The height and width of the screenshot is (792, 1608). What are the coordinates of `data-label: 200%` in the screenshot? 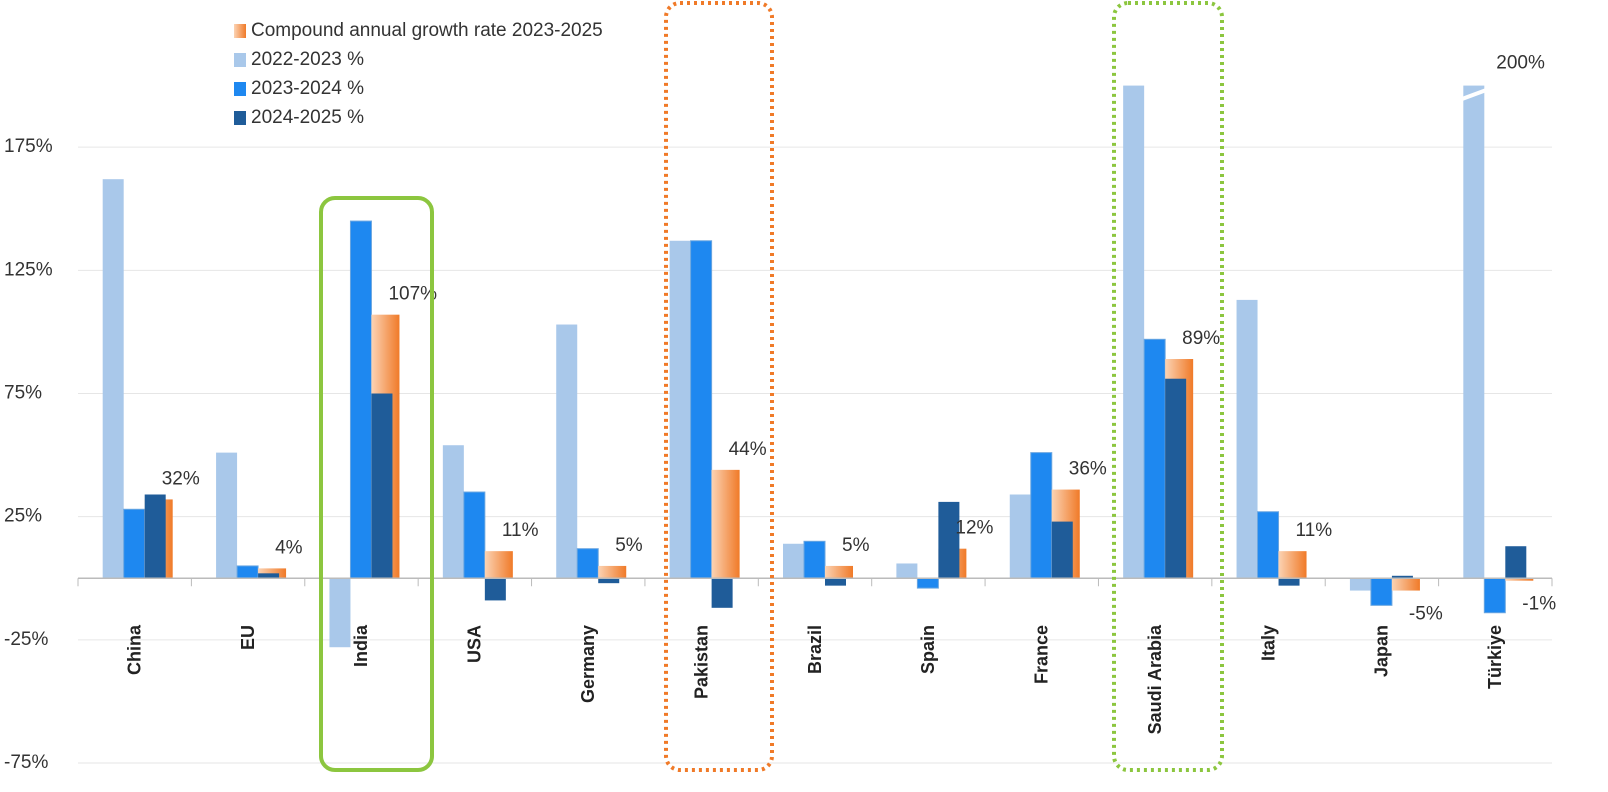 It's located at (1520, 63).